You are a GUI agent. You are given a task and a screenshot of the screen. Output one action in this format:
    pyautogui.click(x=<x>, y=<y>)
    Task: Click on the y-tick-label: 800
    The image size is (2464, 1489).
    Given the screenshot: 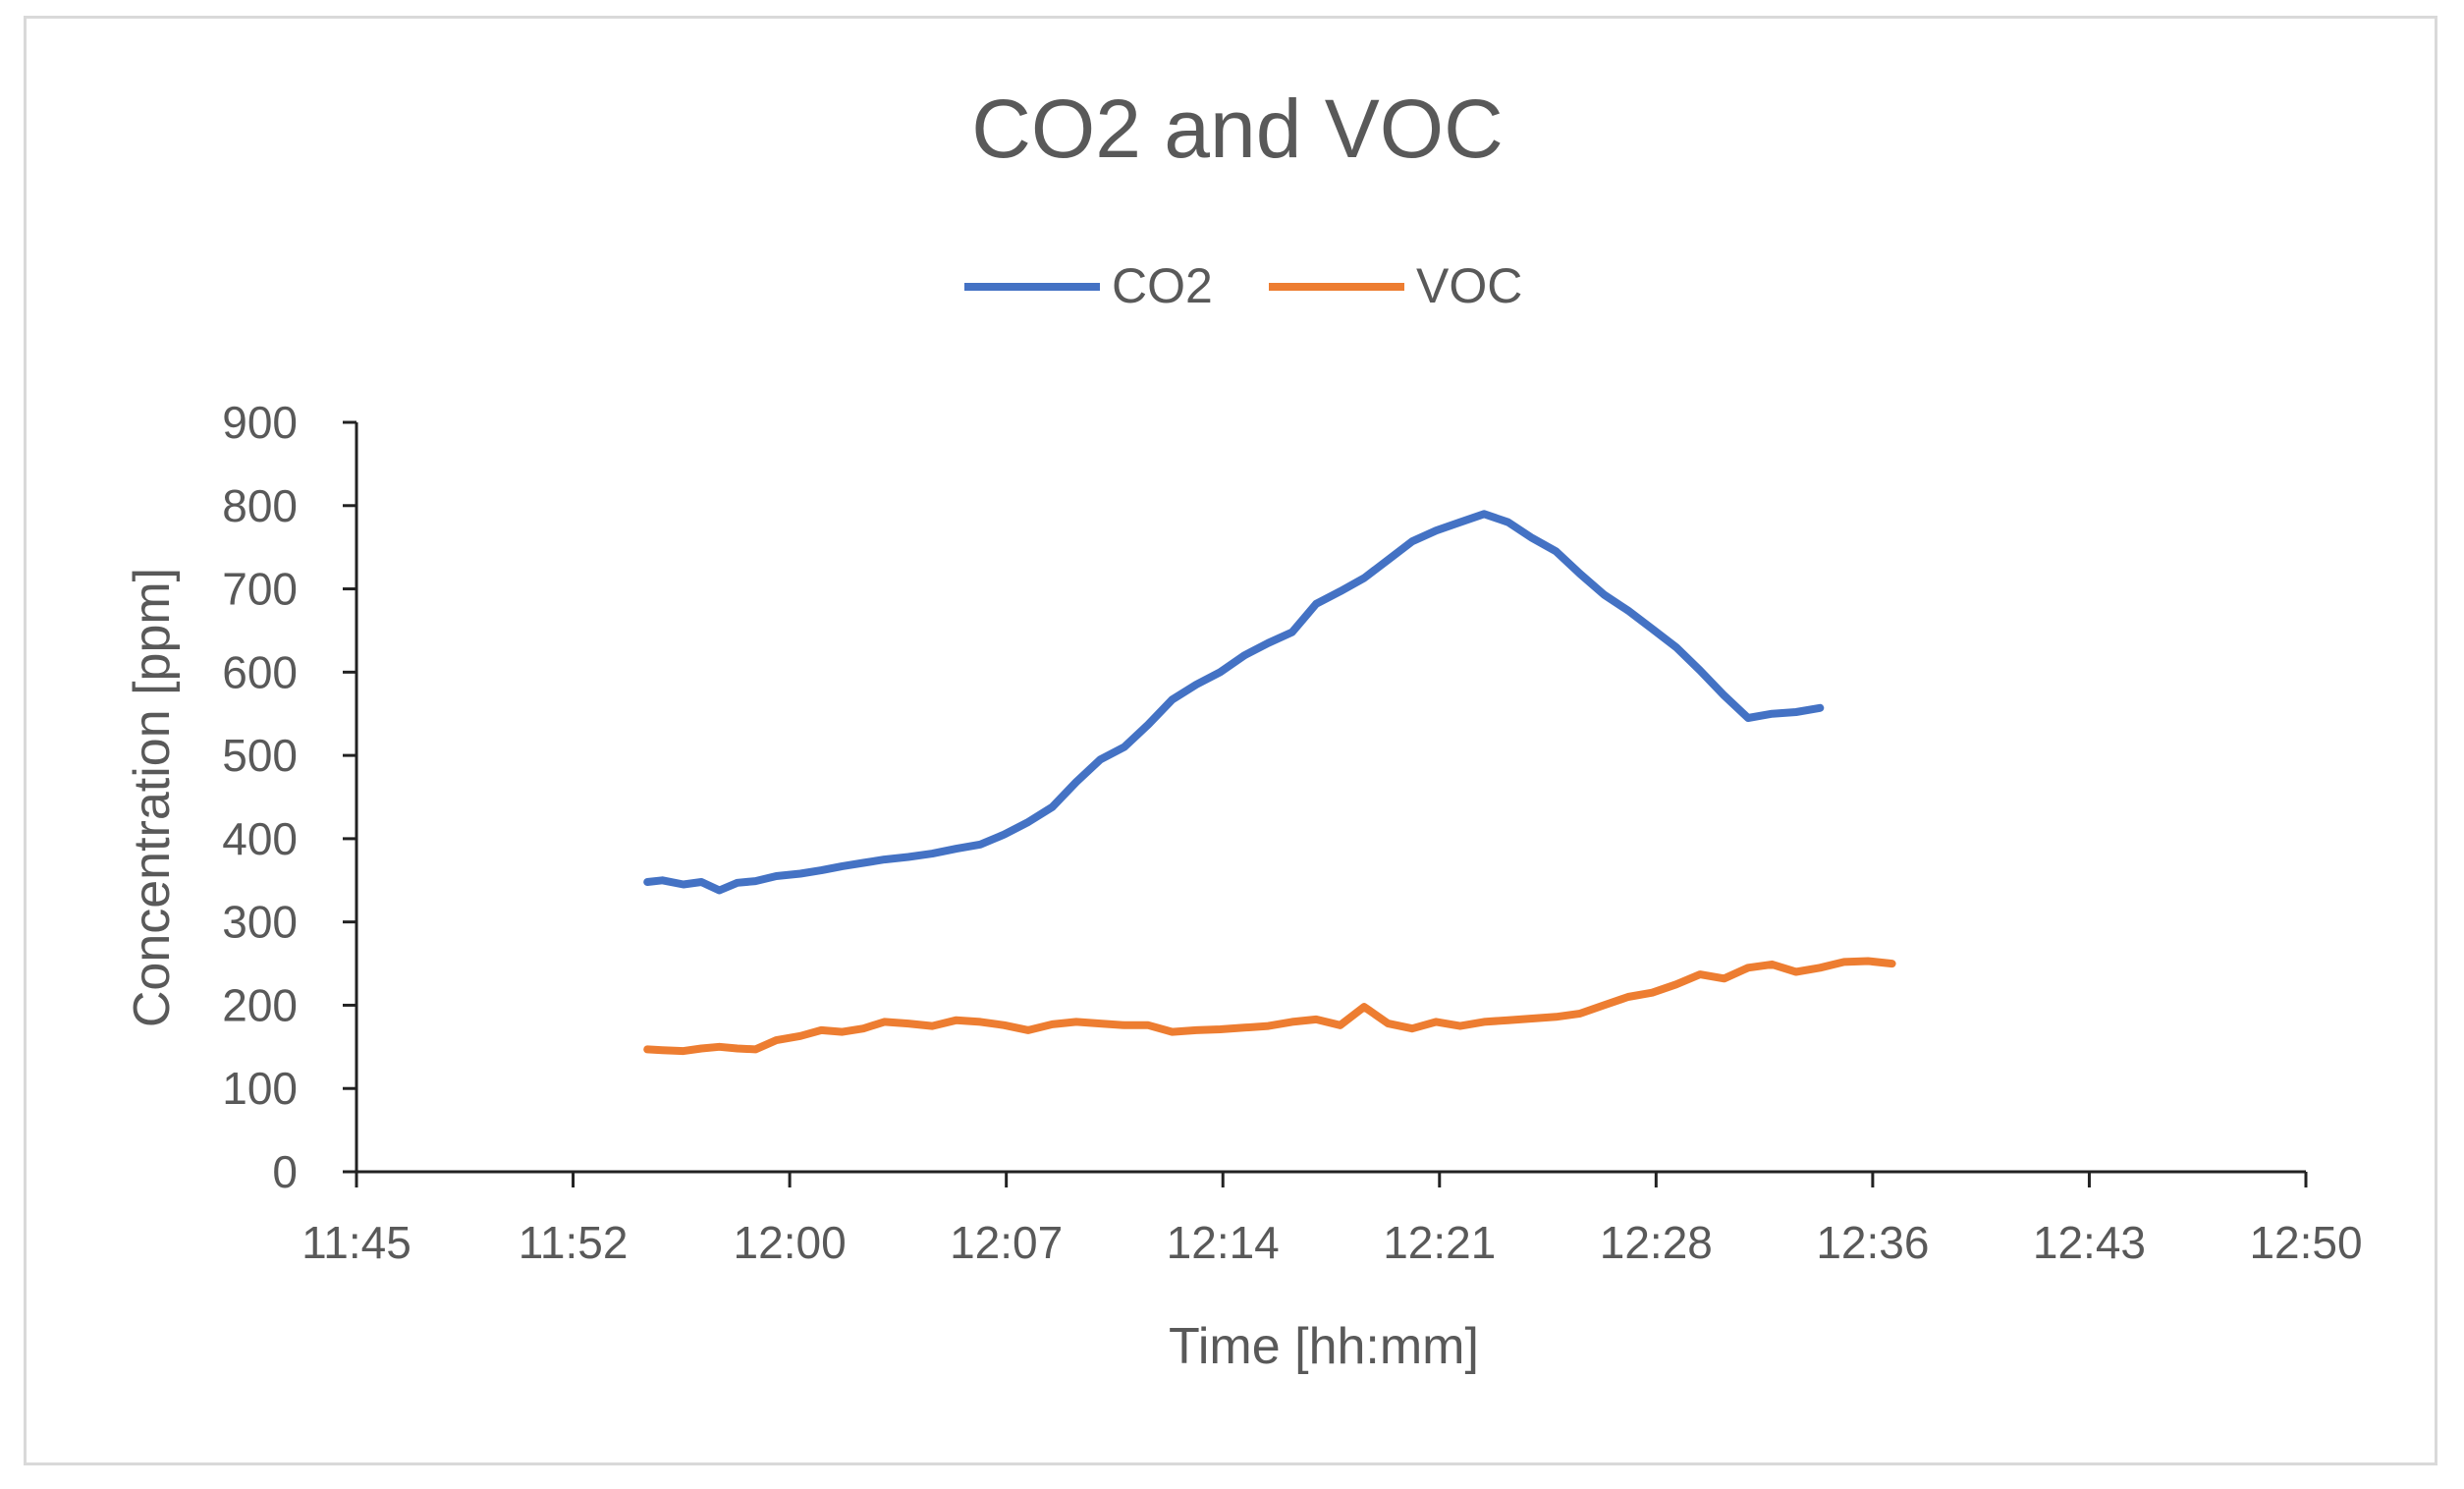 What is the action you would take?
    pyautogui.click(x=260, y=506)
    